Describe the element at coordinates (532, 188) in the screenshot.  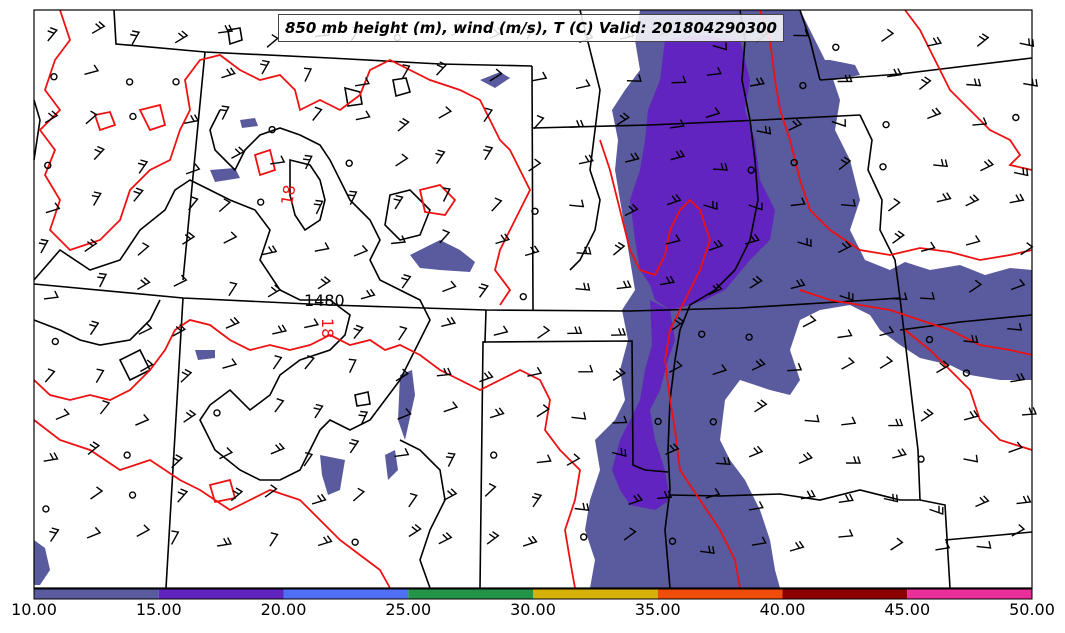
I see `border-wy-east` at that location.